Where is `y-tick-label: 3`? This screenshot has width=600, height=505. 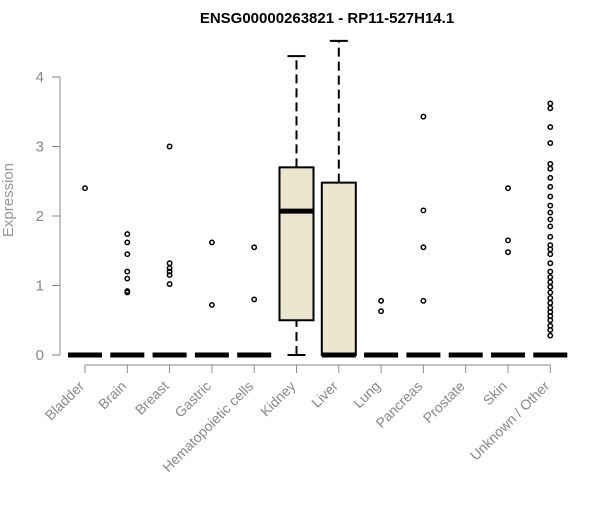 y-tick-label: 3 is located at coordinates (40, 147).